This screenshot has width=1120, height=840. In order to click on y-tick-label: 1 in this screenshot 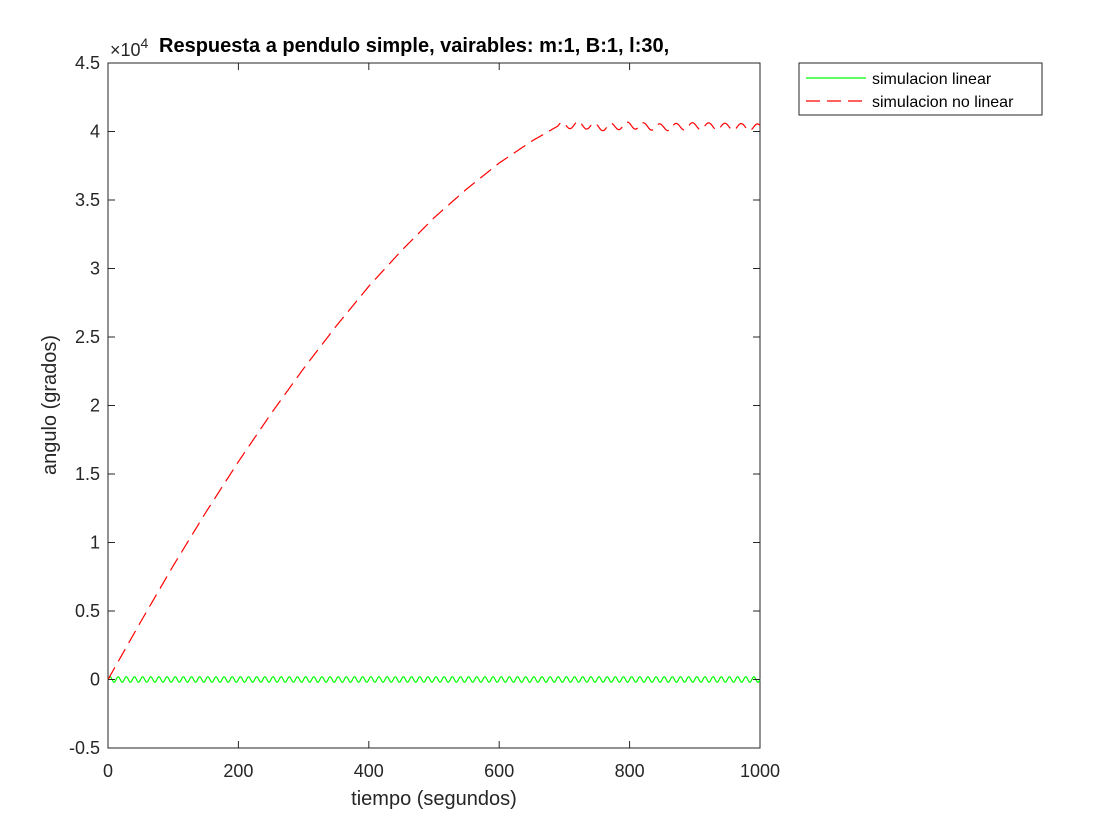, I will do `click(95, 543)`.